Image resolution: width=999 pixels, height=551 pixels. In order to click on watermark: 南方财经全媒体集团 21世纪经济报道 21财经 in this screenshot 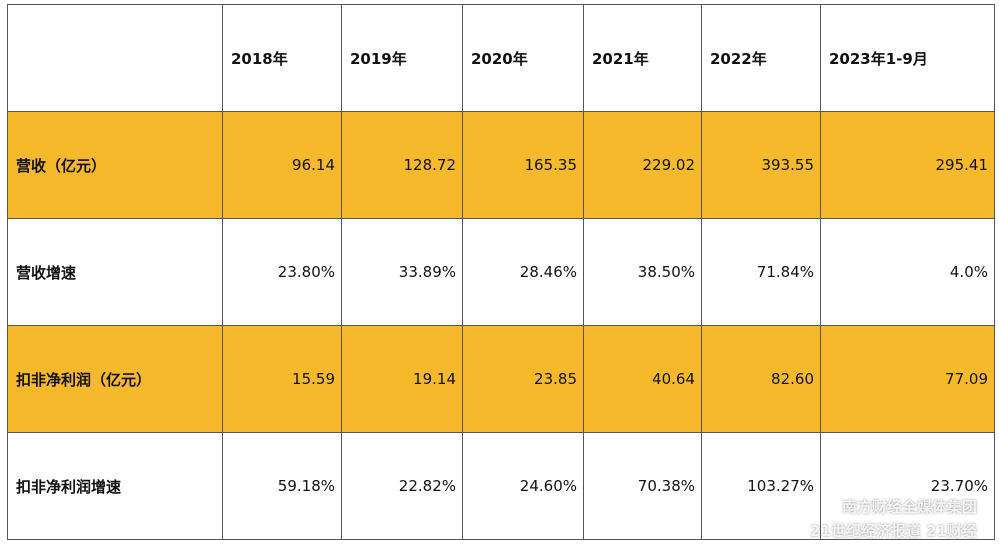, I will do `click(893, 519)`.